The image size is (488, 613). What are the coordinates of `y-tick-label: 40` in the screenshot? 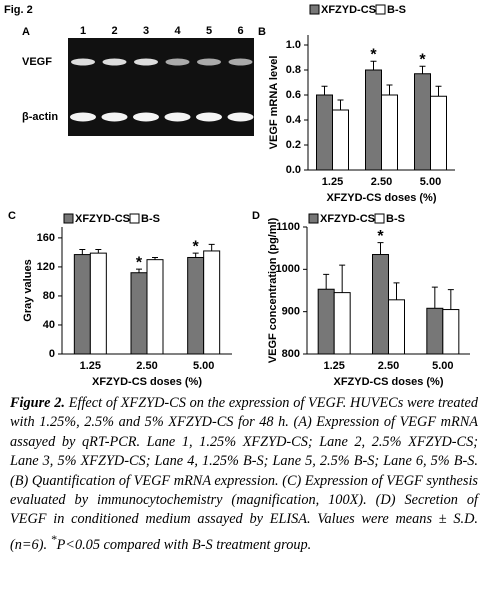 It's located at (49, 325).